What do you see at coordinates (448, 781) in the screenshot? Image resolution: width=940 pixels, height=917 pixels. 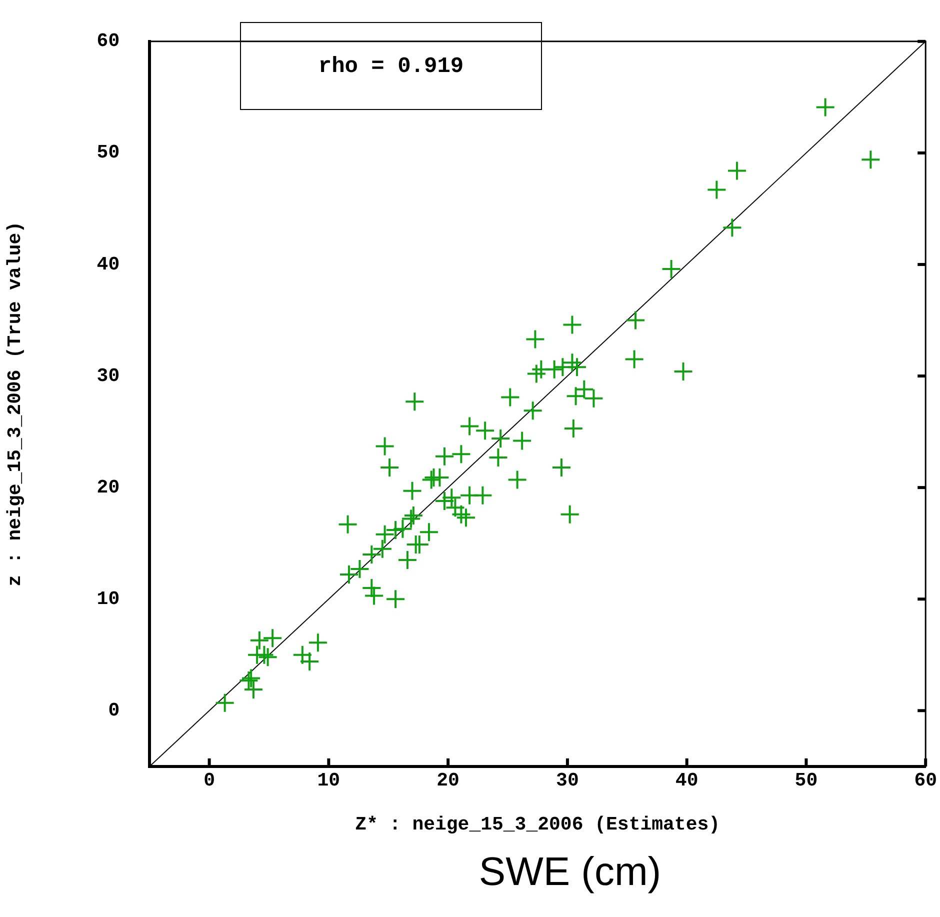 I see `x-tick-label: 20` at bounding box center [448, 781].